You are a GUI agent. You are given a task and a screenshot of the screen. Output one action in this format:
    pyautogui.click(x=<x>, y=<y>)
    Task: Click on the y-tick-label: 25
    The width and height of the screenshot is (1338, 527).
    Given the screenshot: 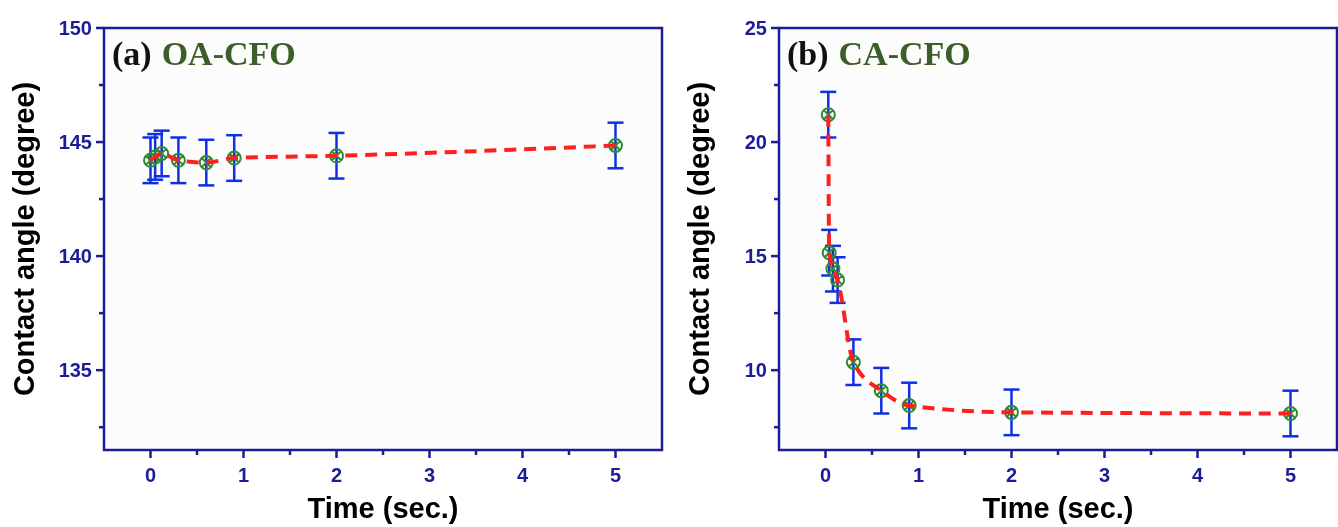 What is the action you would take?
    pyautogui.click(x=755, y=28)
    